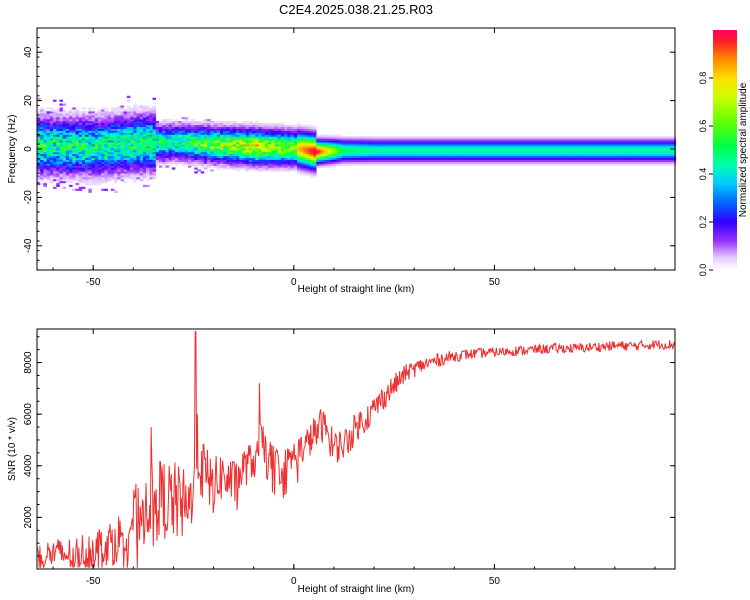  I want to click on colorbar-label: Normalized spectral amplitude, so click(743, 149).